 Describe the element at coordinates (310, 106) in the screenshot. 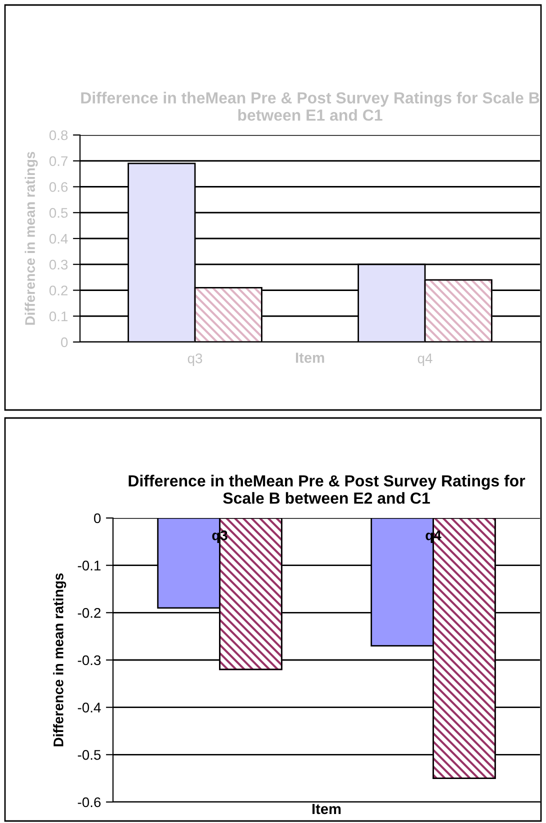

I see `chart-title: Difference in theMean Pre & Post Survey Ratings for Scale B between E1 and C1` at that location.